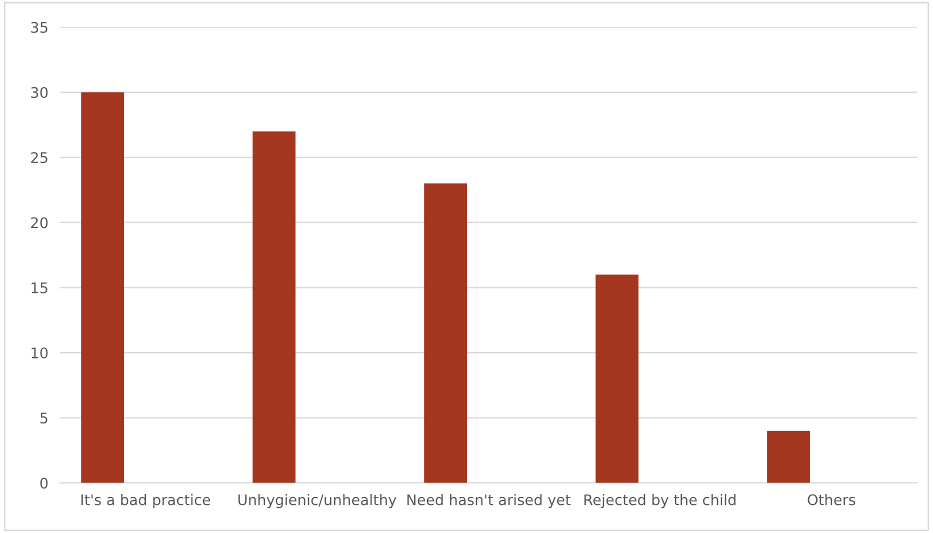  What do you see at coordinates (145, 501) in the screenshot?
I see `x-tick-label: It's a bad practice` at bounding box center [145, 501].